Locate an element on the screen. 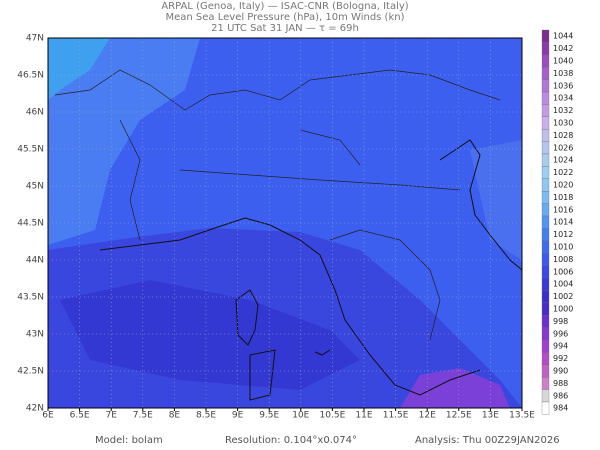  colorbar-label: 1008 is located at coordinates (563, 259).